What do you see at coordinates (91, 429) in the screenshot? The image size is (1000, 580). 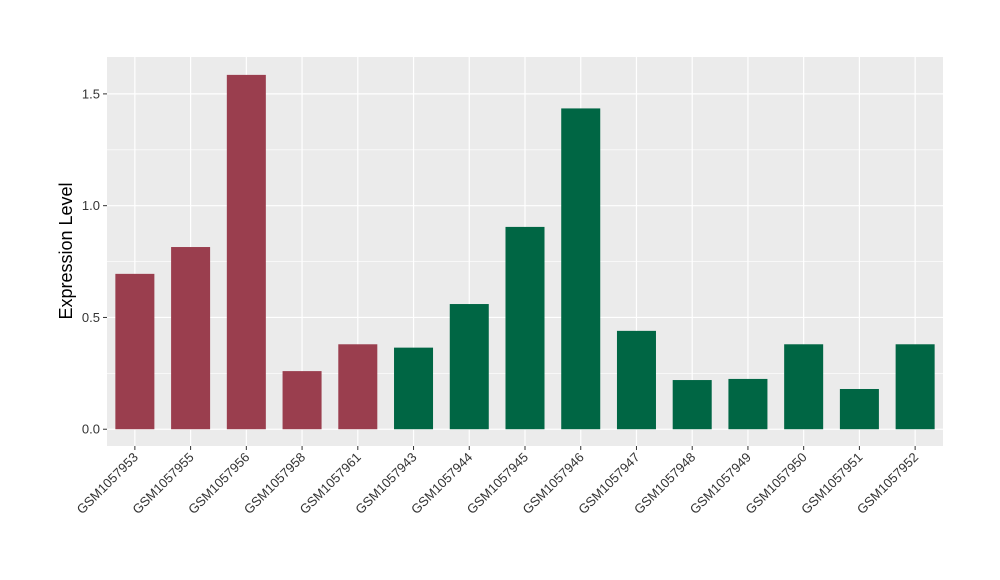 I see `y-tick-label: 0.0` at bounding box center [91, 429].